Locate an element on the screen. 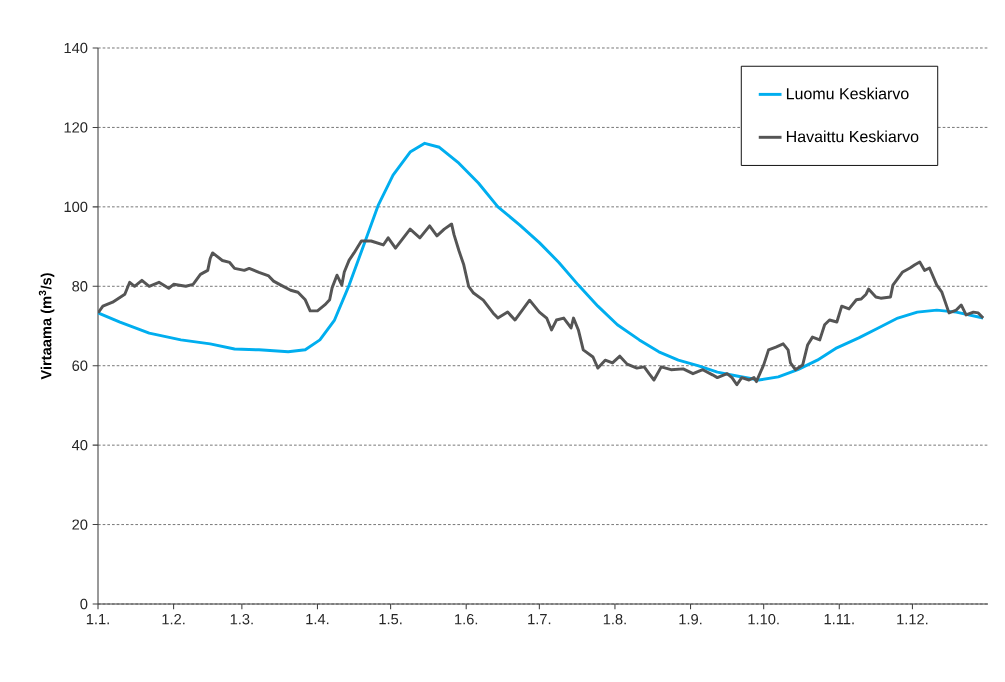 The height and width of the screenshot is (682, 1005). x-tick-label: 1.2. is located at coordinates (173, 619).